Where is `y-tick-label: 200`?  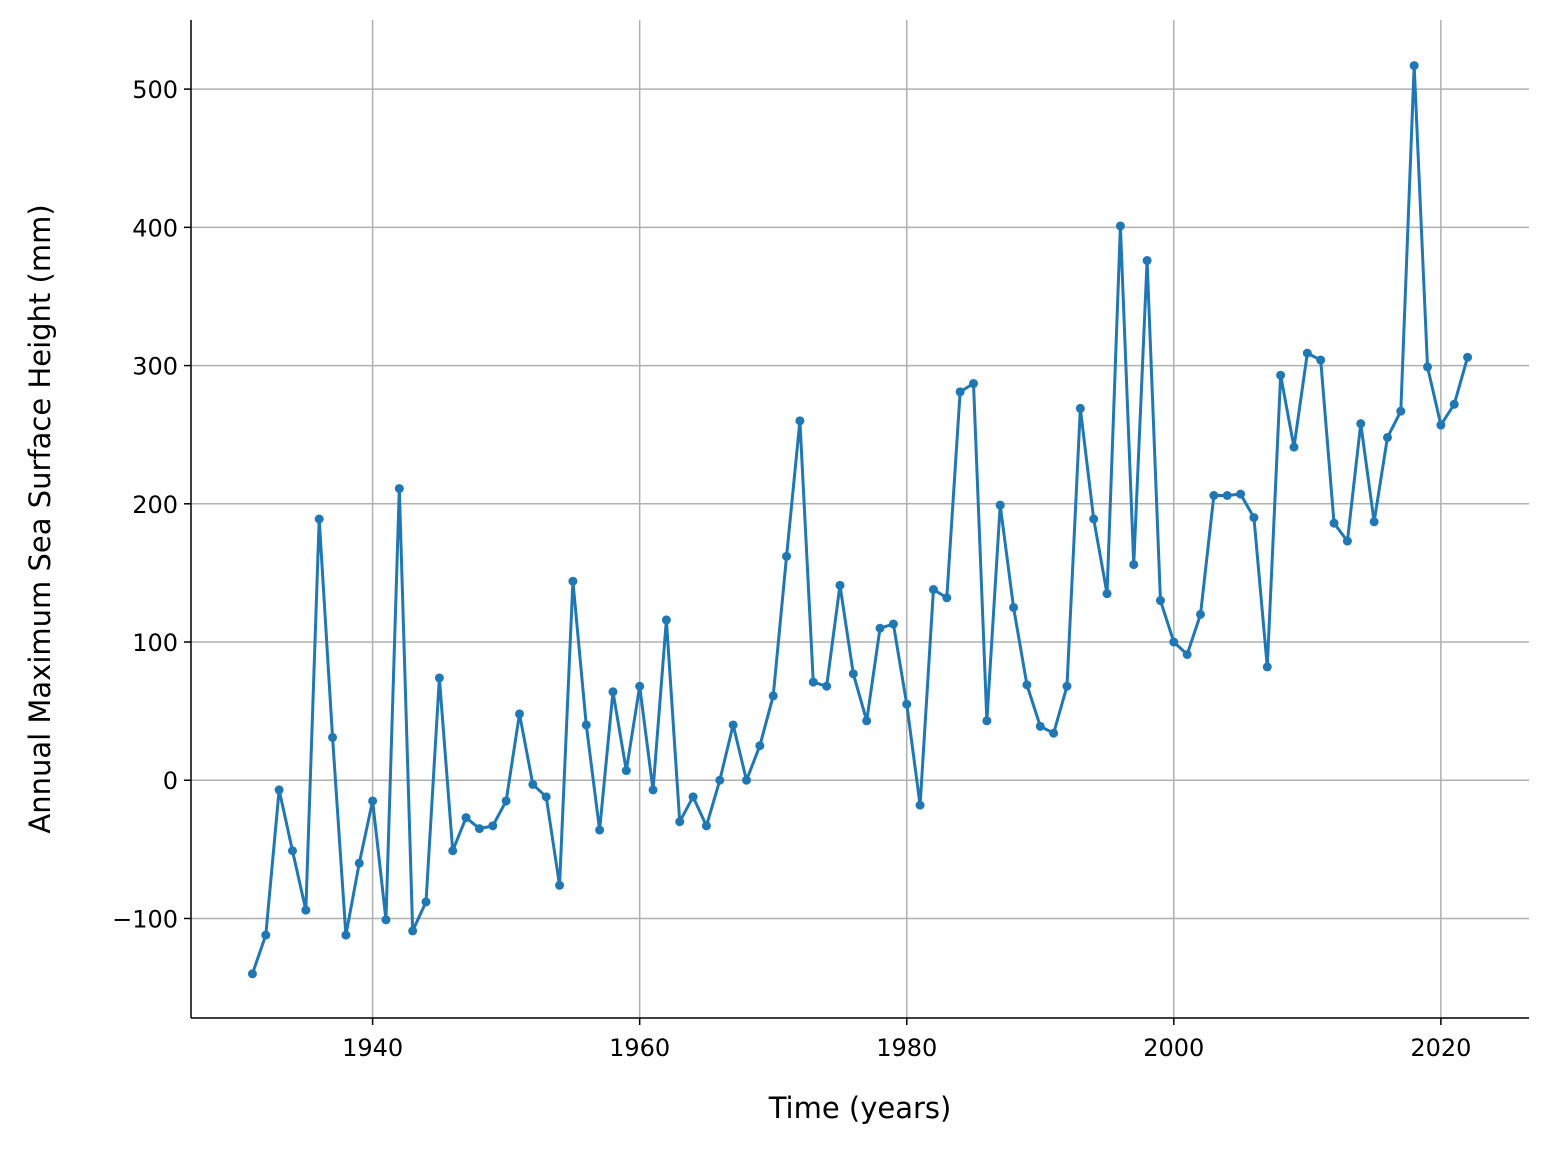 y-tick-label: 200 is located at coordinates (155, 505).